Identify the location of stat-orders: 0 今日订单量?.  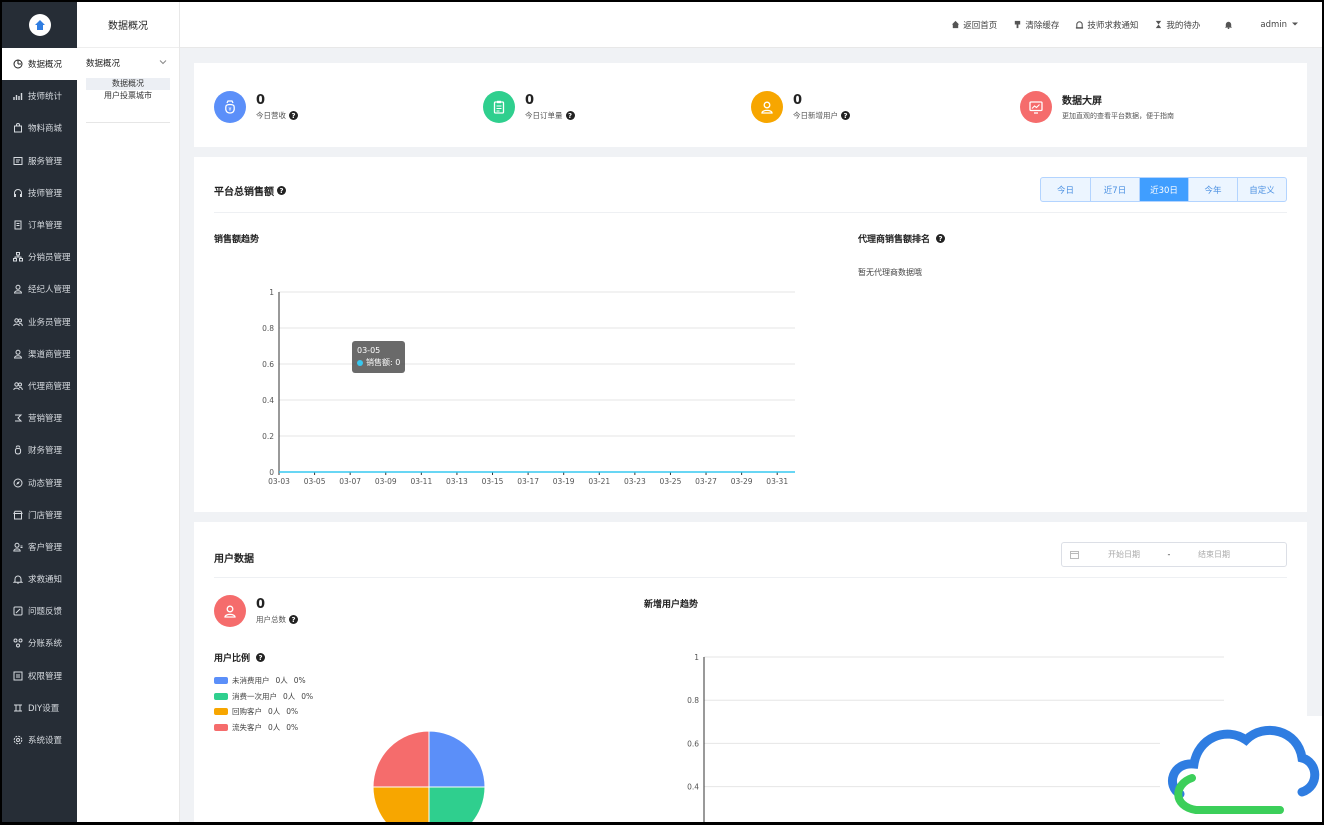
(529, 107).